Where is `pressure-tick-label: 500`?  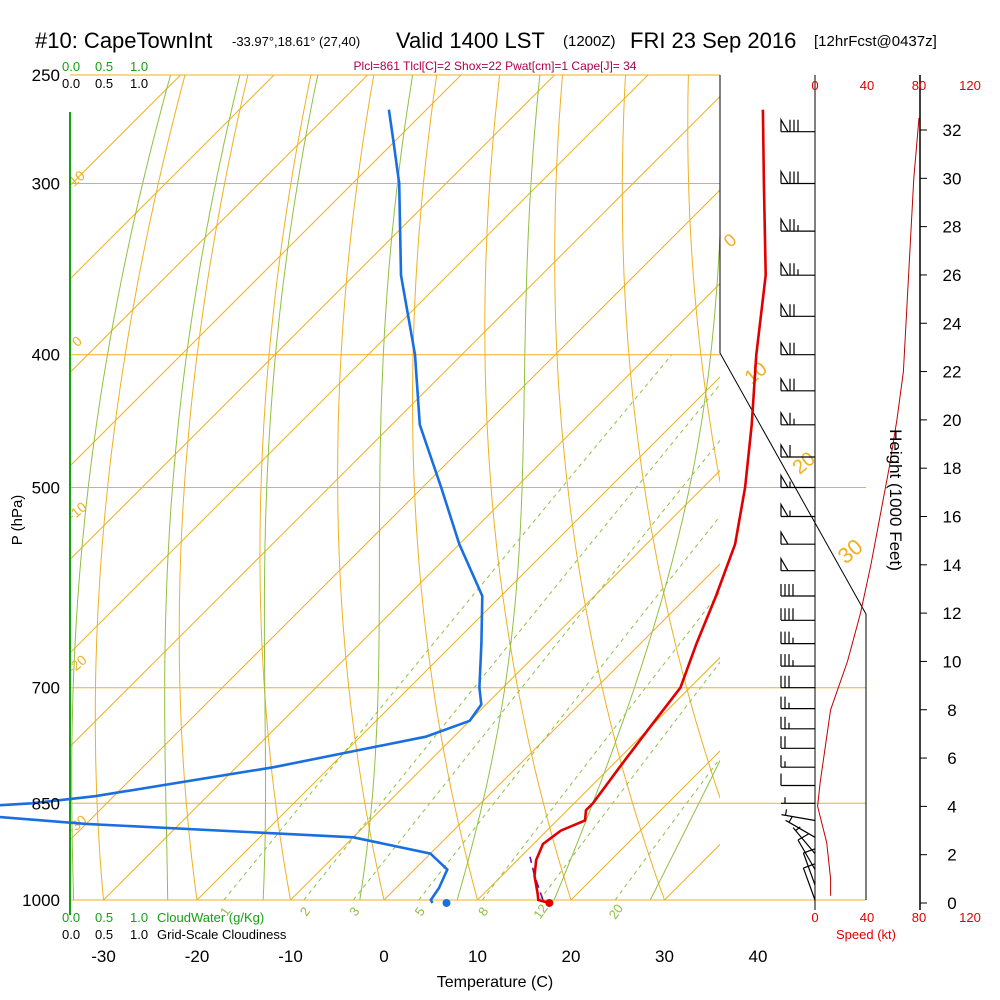 pressure-tick-label: 500 is located at coordinates (46, 488).